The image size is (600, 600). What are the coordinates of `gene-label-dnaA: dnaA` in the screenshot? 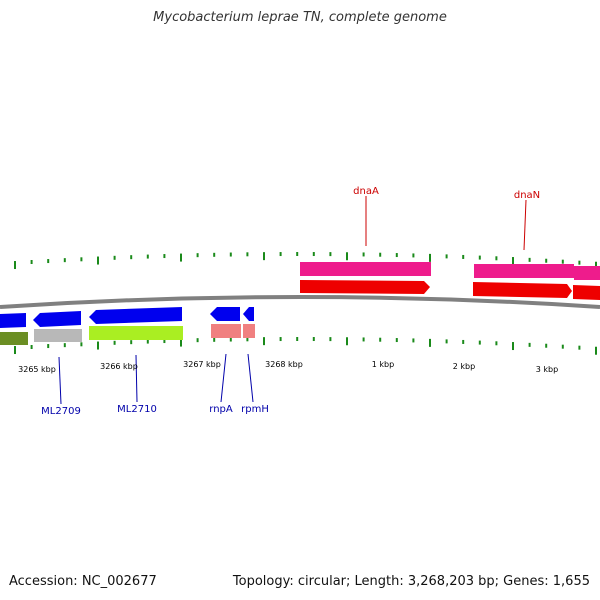 It's located at (366, 191).